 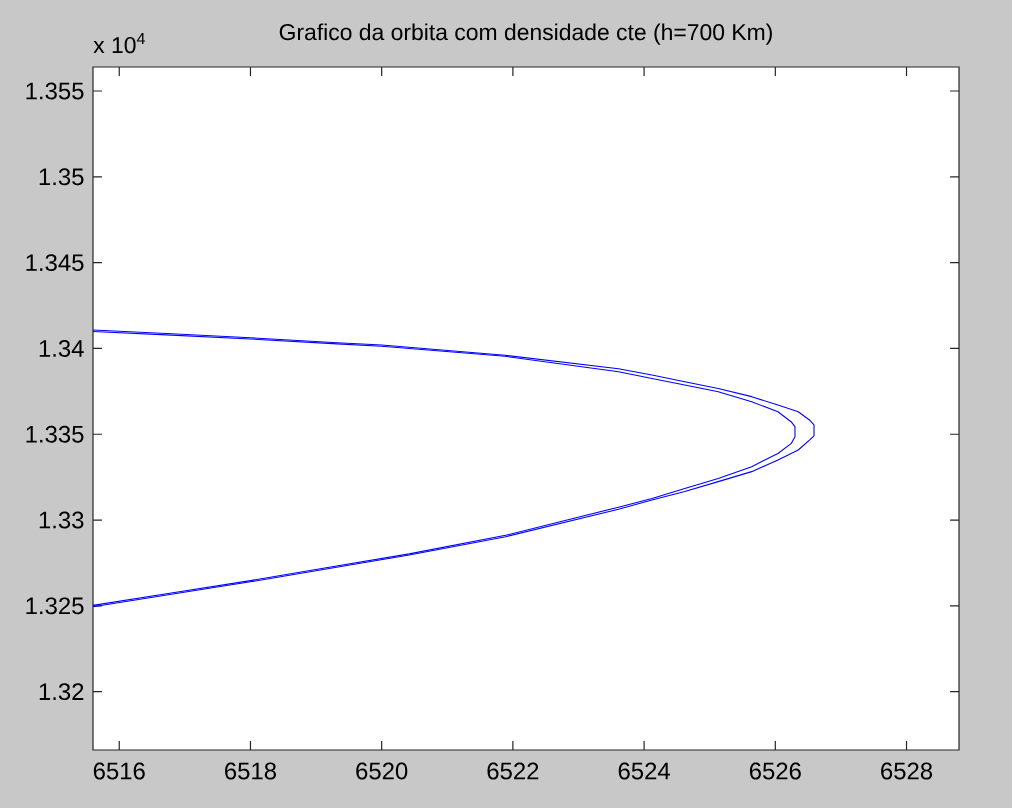 I want to click on x-tick-label: 6524, so click(x=644, y=771).